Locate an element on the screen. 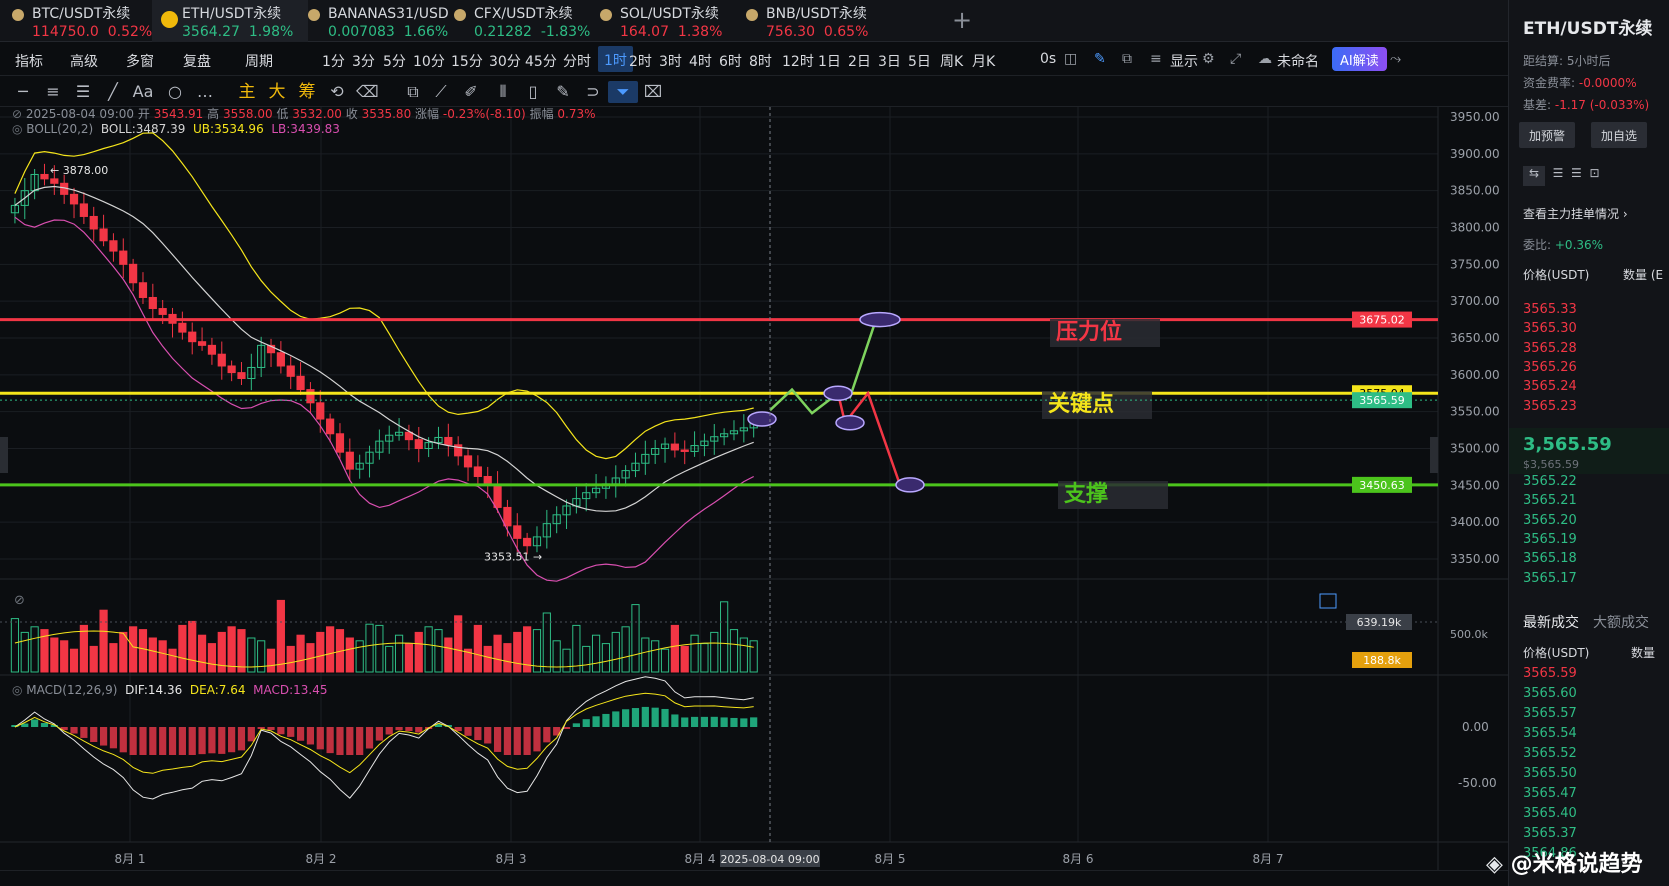  window-icon: ⧉ is located at coordinates (1127, 59).